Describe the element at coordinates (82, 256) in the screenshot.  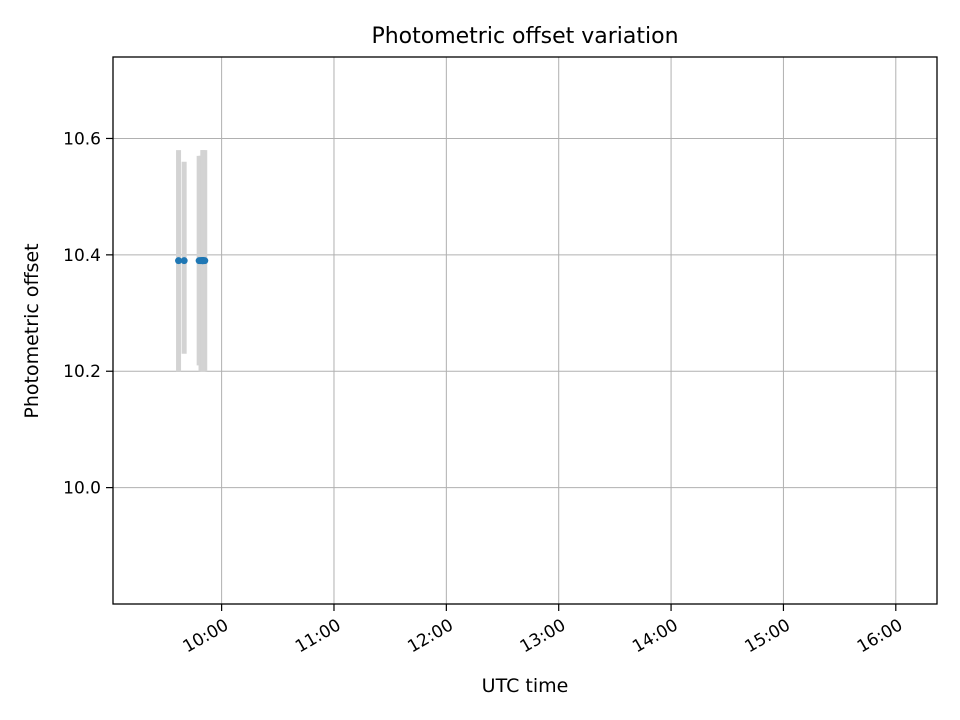
I see `y-tick-label: 10.4` at that location.